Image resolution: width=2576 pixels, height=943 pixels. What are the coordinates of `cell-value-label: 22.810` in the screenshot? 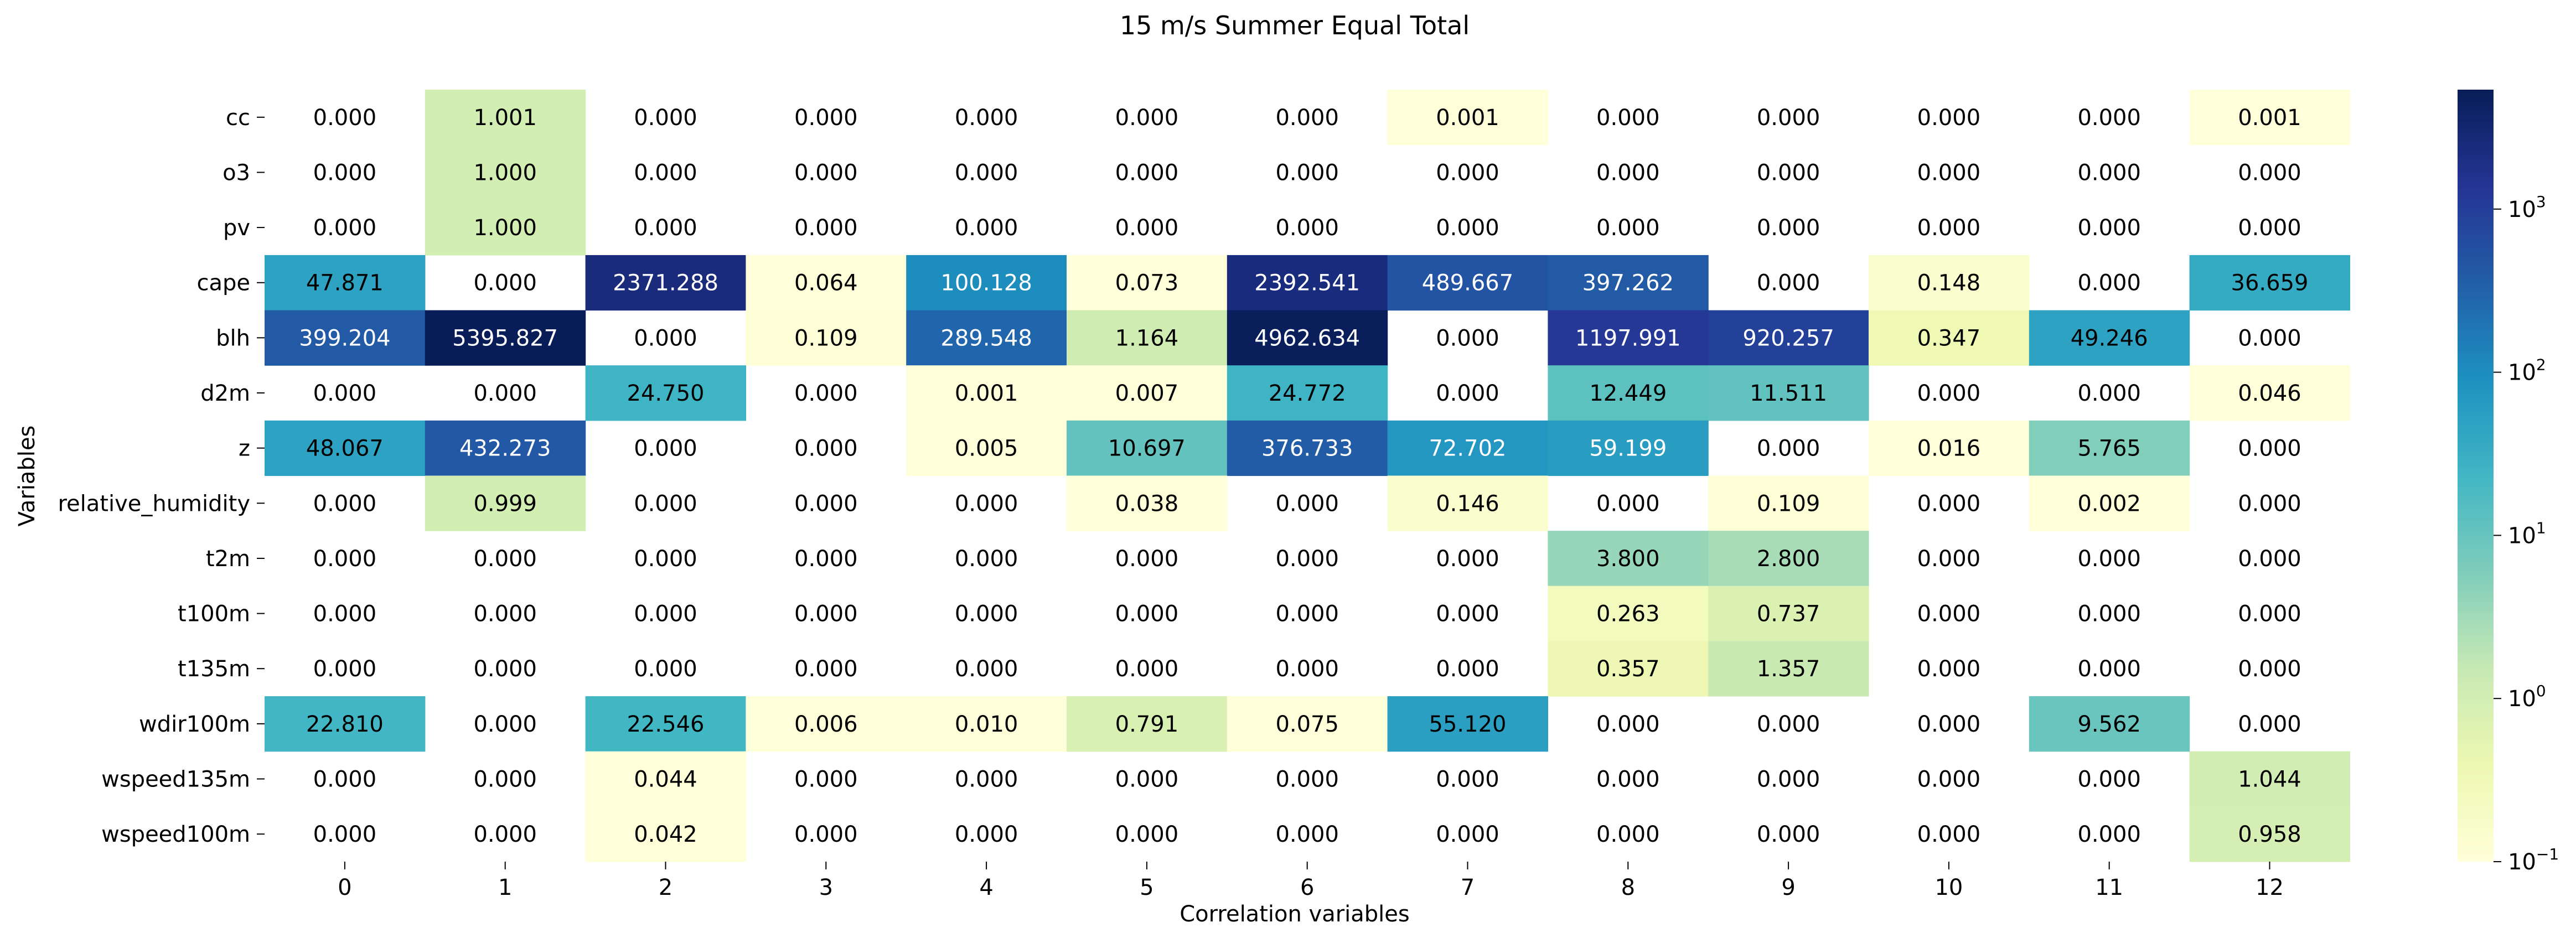 It's located at (345, 725).